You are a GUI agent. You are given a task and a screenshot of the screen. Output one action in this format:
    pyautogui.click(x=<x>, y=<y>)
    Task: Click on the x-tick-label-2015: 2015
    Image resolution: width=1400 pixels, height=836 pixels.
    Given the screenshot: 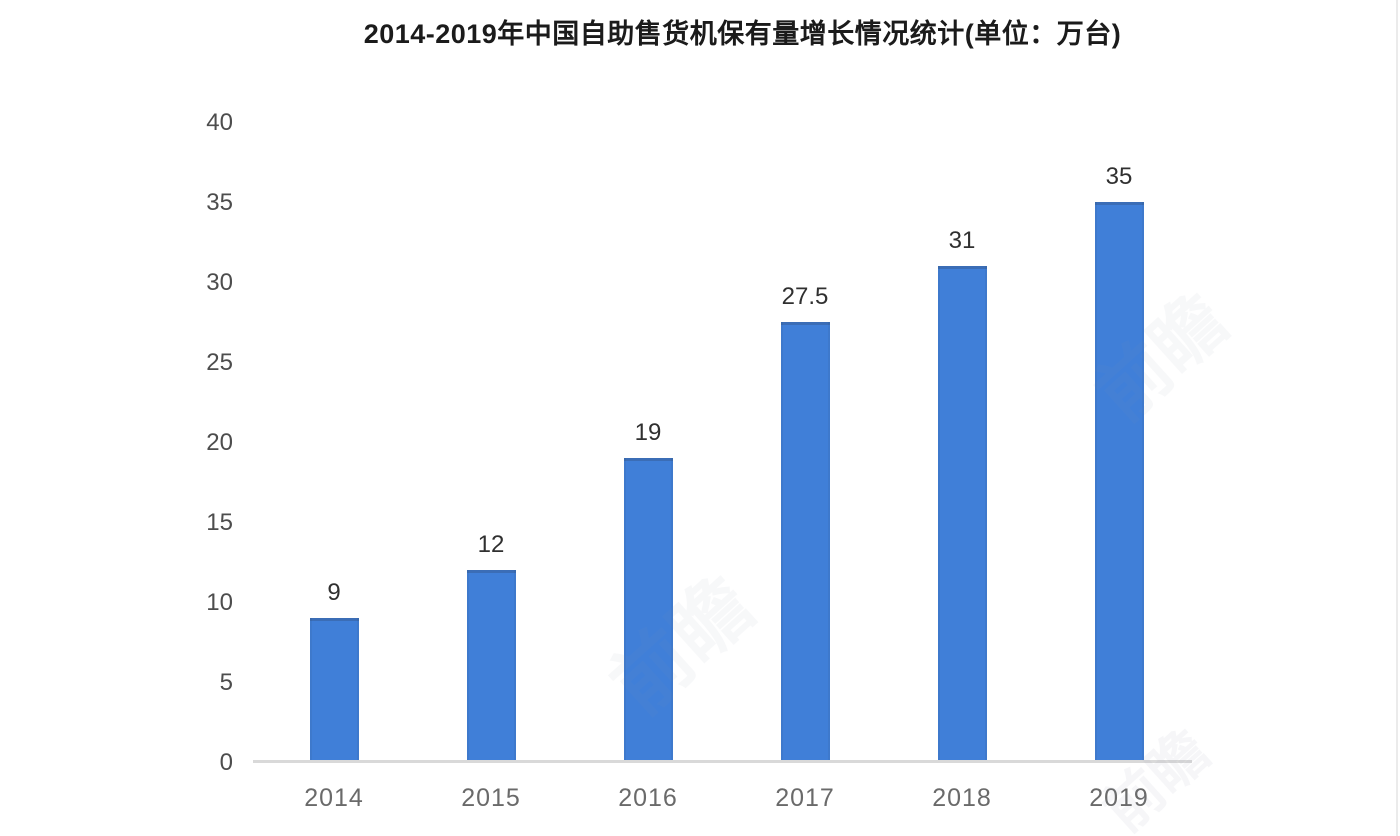 What is the action you would take?
    pyautogui.click(x=491, y=798)
    